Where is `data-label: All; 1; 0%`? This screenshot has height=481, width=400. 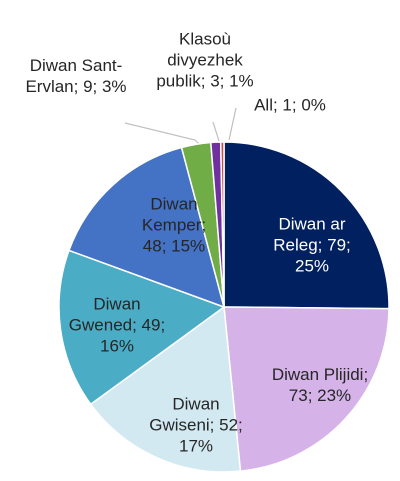
data-label: All; 1; 0% is located at coordinates (290, 105).